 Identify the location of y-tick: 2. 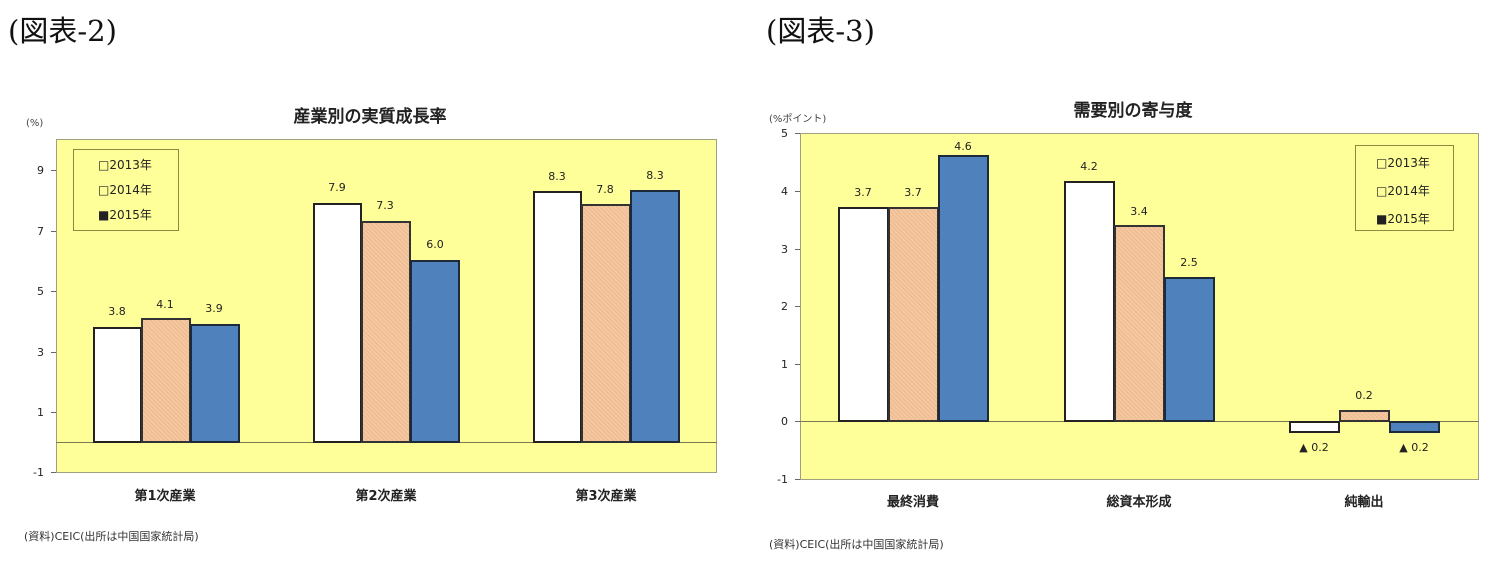
(784, 306).